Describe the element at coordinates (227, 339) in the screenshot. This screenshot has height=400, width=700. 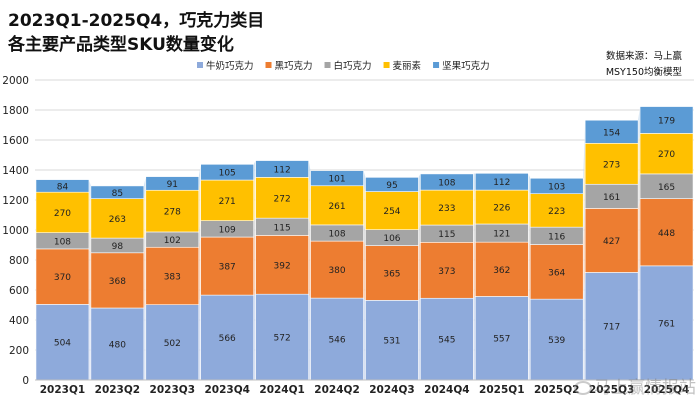
I see `data-label: 566` at that location.